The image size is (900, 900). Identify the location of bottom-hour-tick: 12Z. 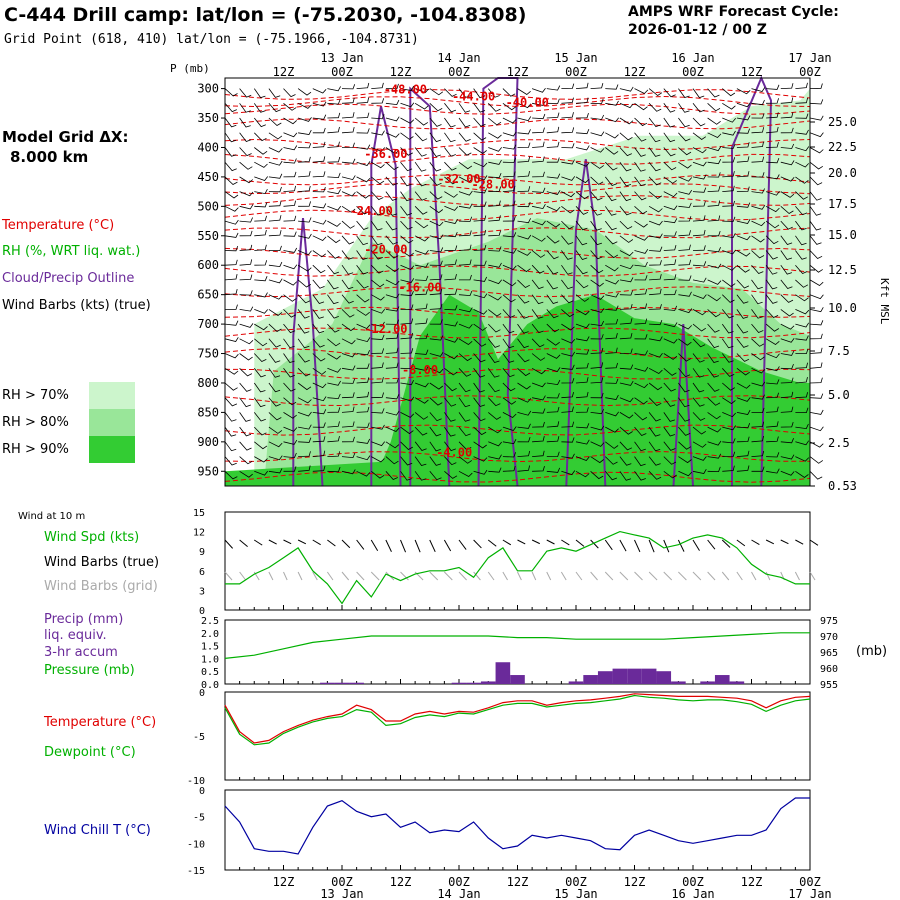
(401, 882).